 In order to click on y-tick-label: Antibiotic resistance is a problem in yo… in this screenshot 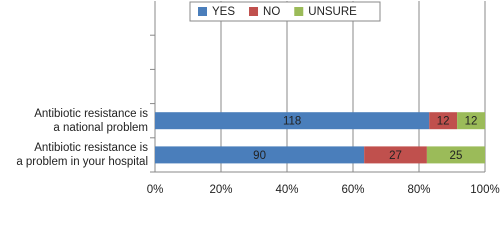, I will do `click(82, 154)`.